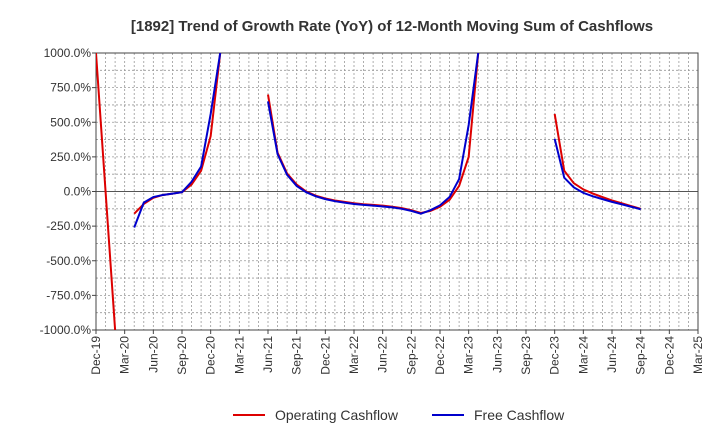 This screenshot has height=440, width=720. Describe the element at coordinates (669, 355) in the screenshot. I see `x-tick-label: Dec-24` at that location.